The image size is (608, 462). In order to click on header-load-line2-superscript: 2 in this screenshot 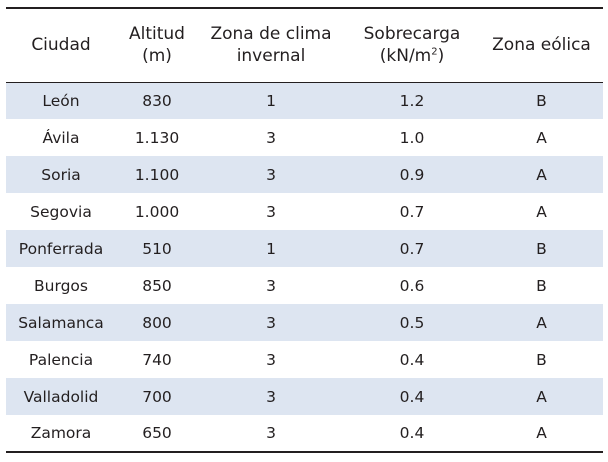, I will do `click(434, 52)`.